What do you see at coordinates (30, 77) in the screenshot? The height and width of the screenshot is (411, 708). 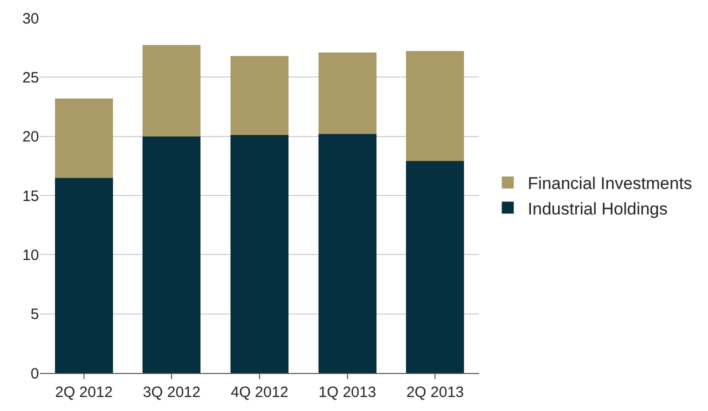 I see `y-tick-label: 25` at bounding box center [30, 77].